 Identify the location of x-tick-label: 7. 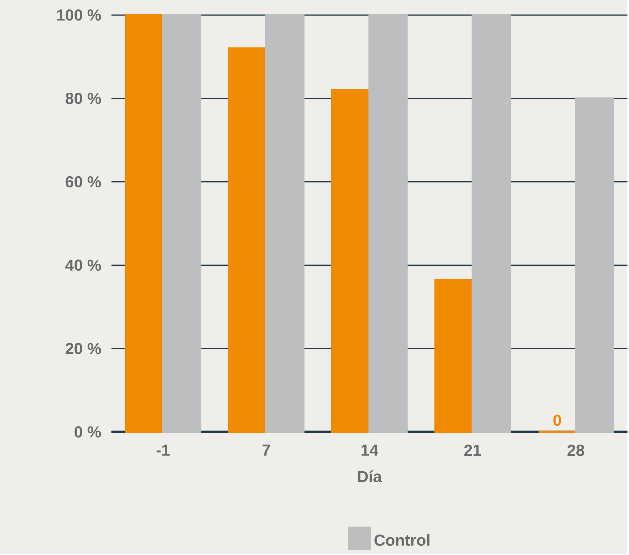
(266, 450).